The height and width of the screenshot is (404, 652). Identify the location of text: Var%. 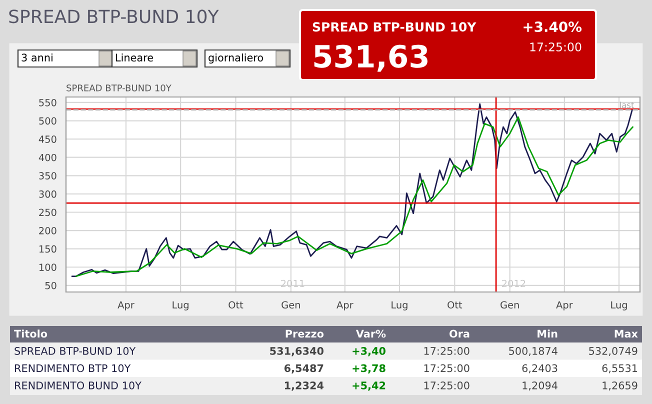
(371, 334).